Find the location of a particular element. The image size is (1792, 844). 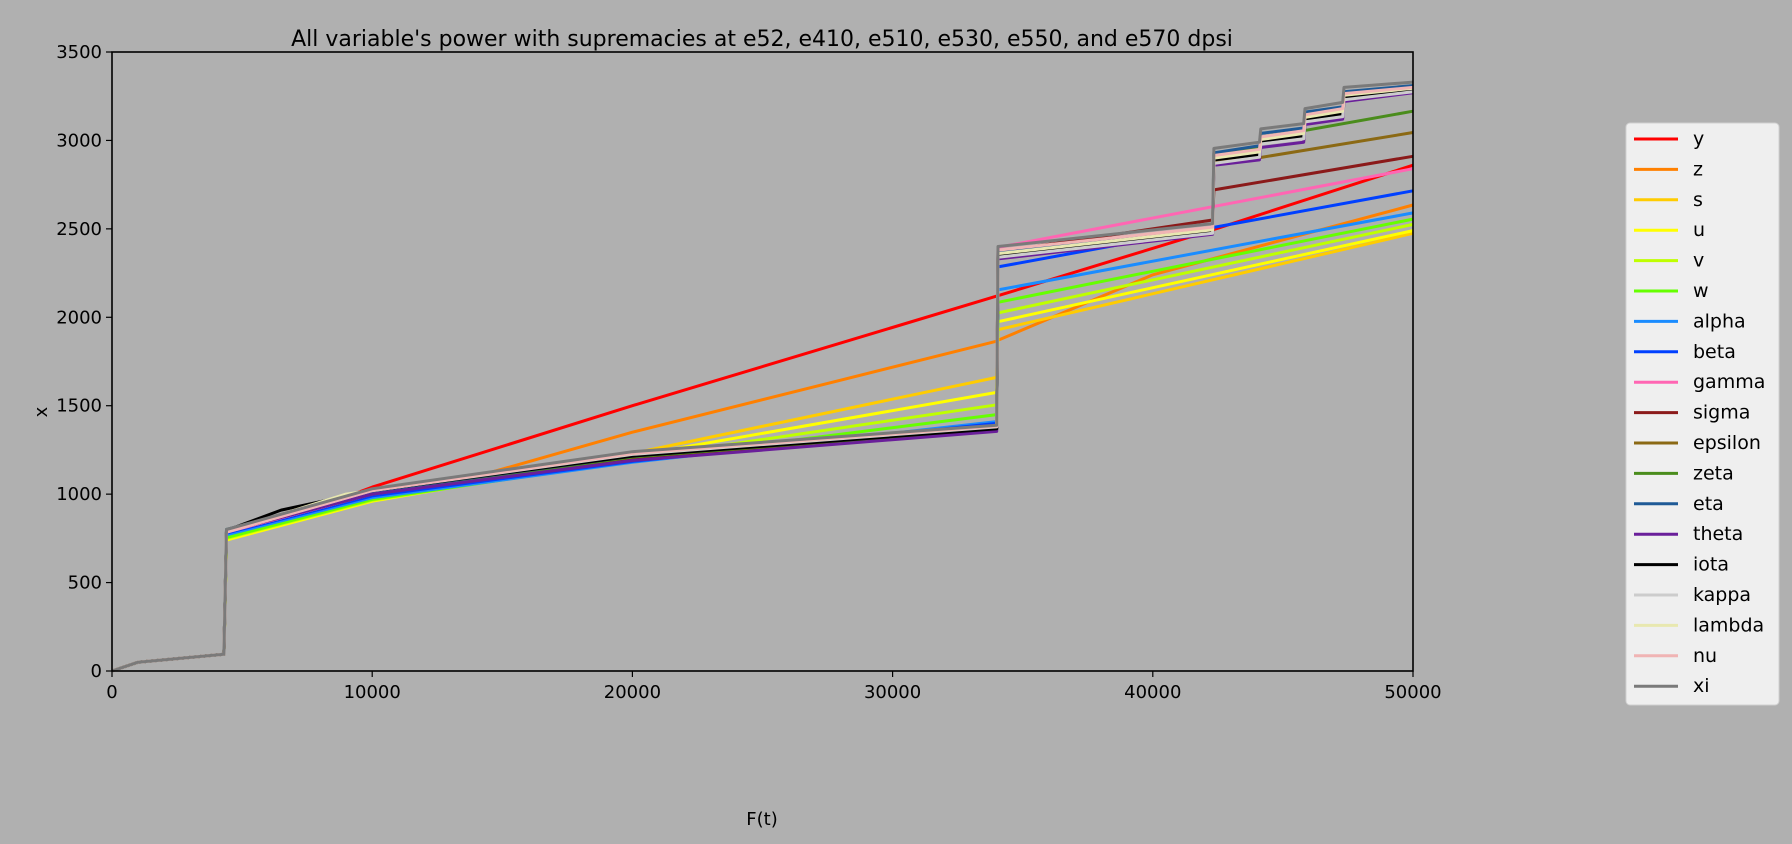

y-tick-label: 500 is located at coordinates (85, 583).